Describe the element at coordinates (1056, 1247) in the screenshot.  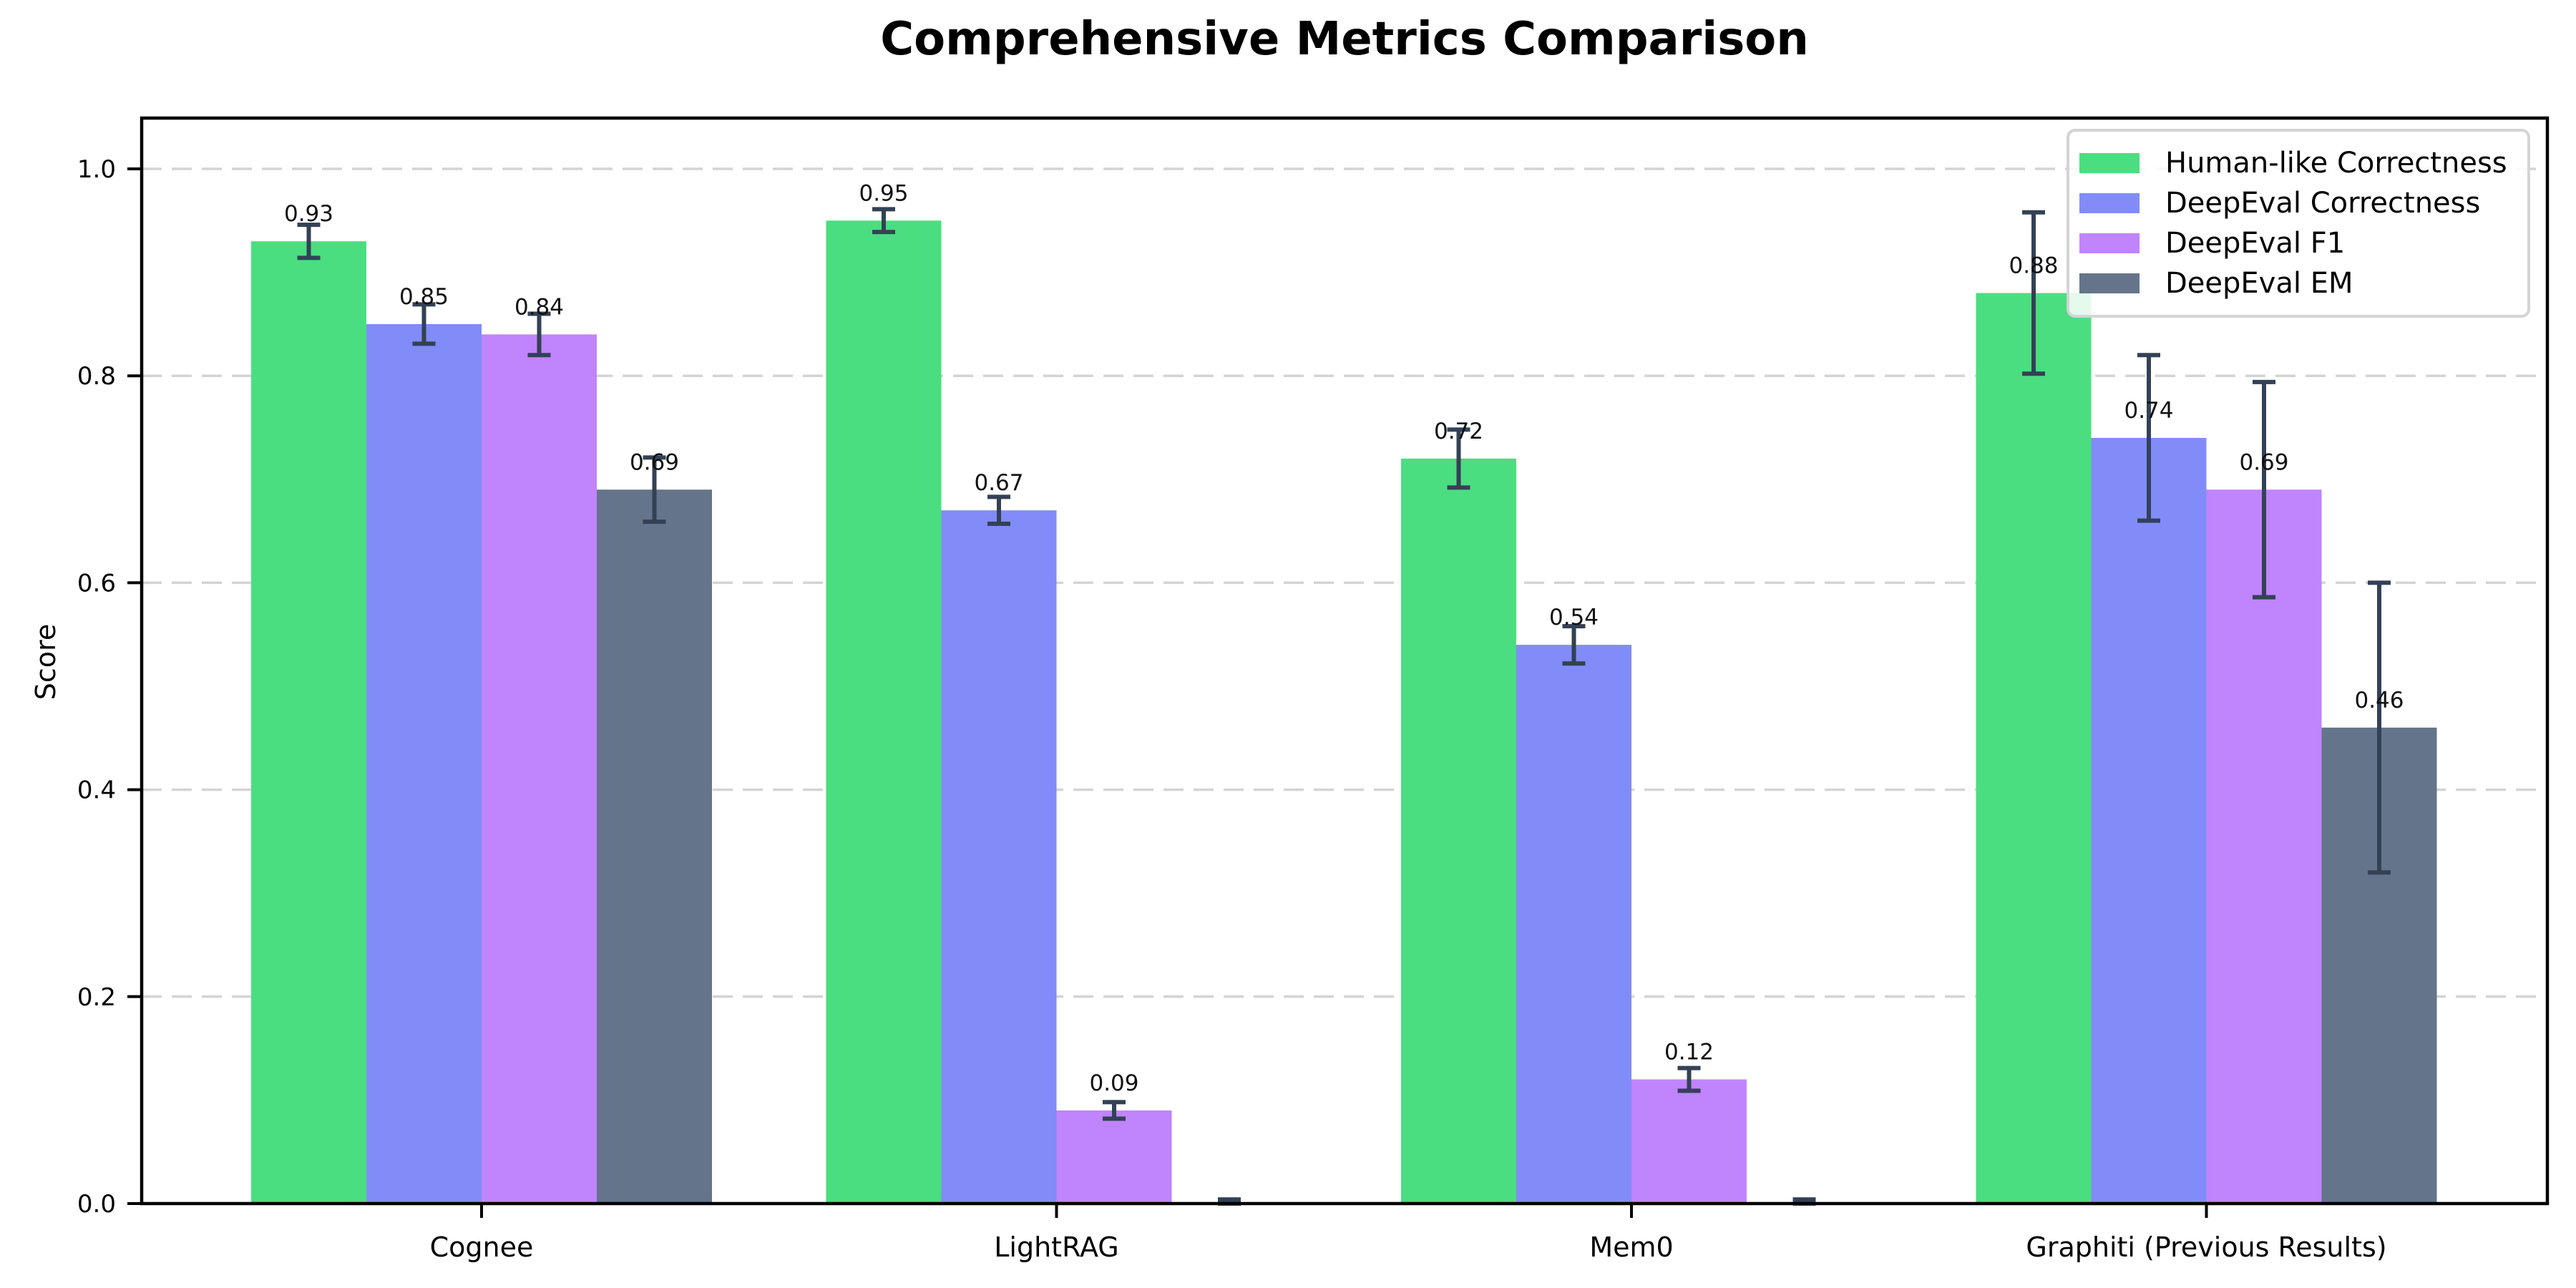
I see `x-category-label: LightRAG` at that location.